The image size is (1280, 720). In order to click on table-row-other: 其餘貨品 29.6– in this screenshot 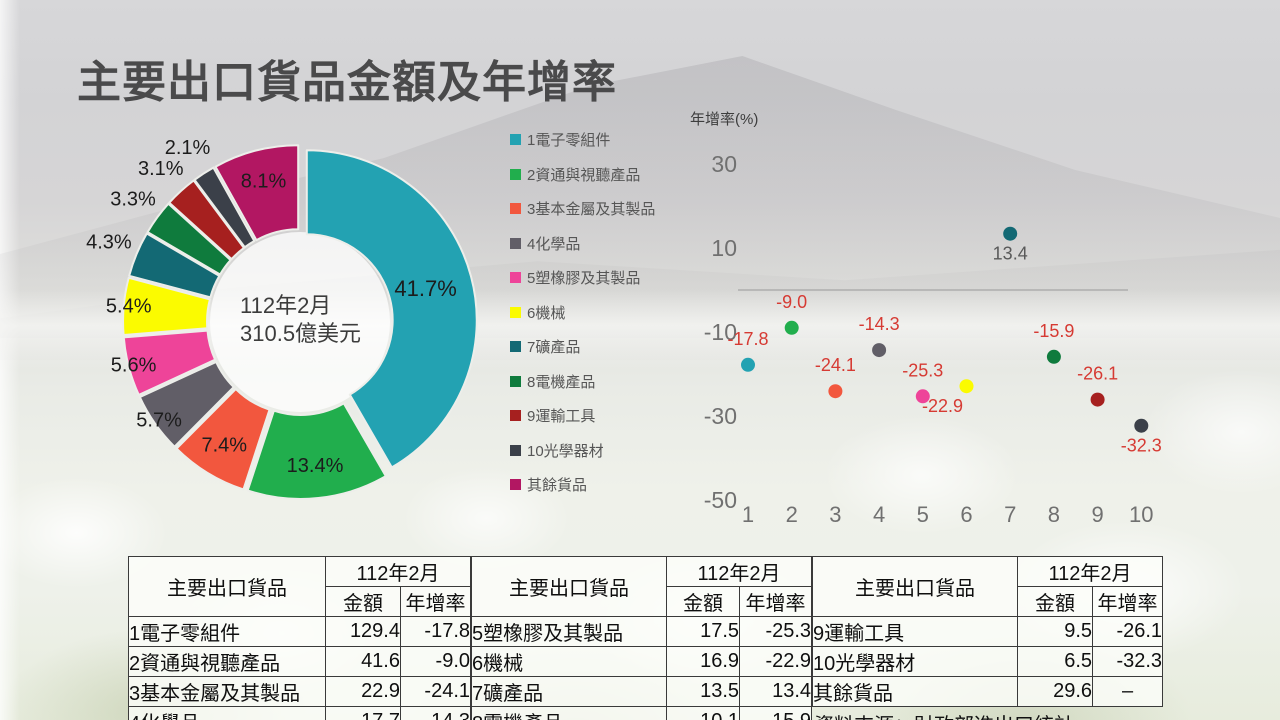, I will do `click(988, 691)`.